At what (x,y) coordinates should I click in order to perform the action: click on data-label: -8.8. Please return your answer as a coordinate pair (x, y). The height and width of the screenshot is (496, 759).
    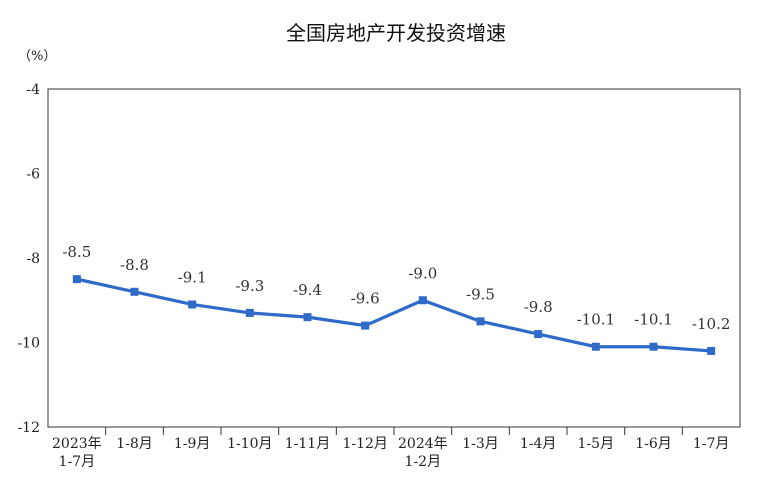
    Looking at the image, I should click on (134, 265).